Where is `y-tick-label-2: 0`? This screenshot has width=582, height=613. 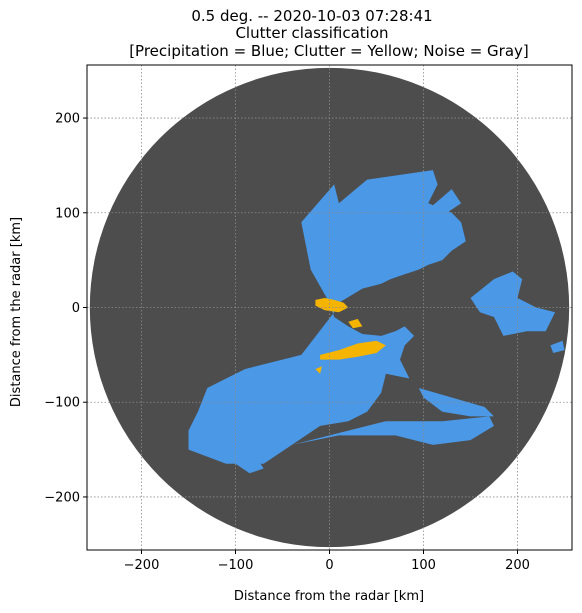 y-tick-label-2: 0 is located at coordinates (76, 308).